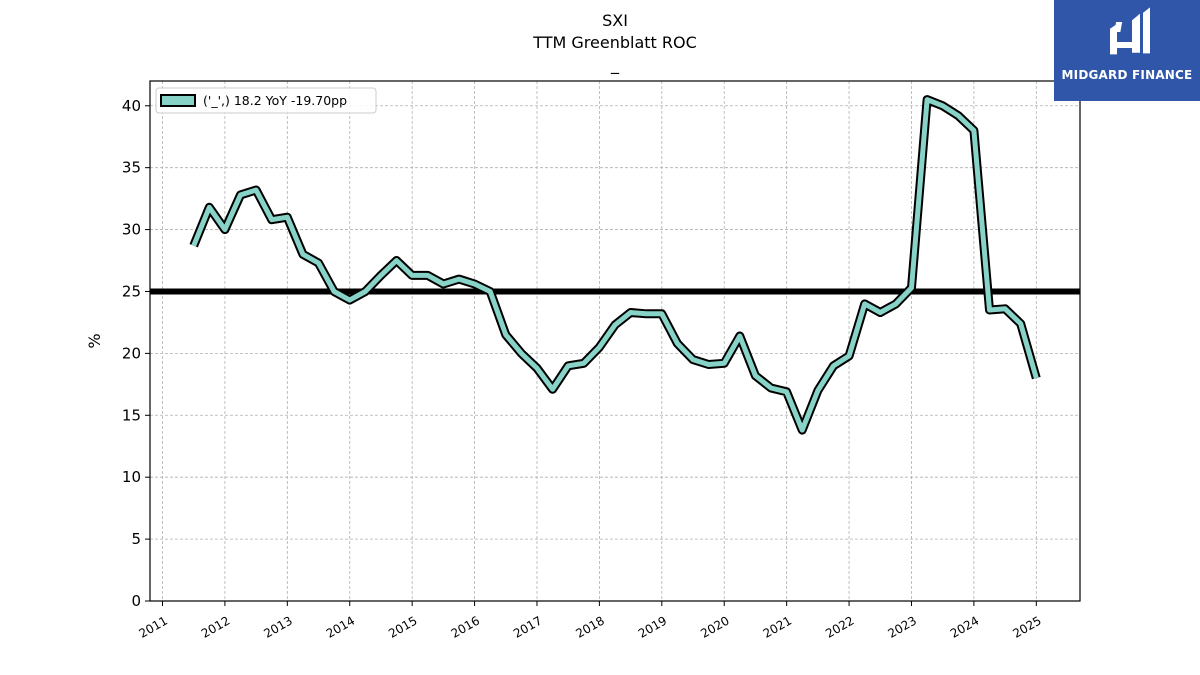  What do you see at coordinates (215, 626) in the screenshot?
I see `x-tick-label: 2012` at bounding box center [215, 626].